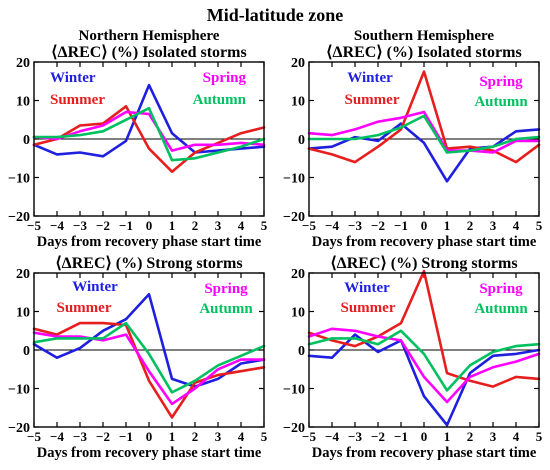 The width and height of the screenshot is (550, 470). What do you see at coordinates (148, 263) in the screenshot?
I see `panel-title: ⟨ΔREC⟩ (%) Strong storms` at bounding box center [148, 263].